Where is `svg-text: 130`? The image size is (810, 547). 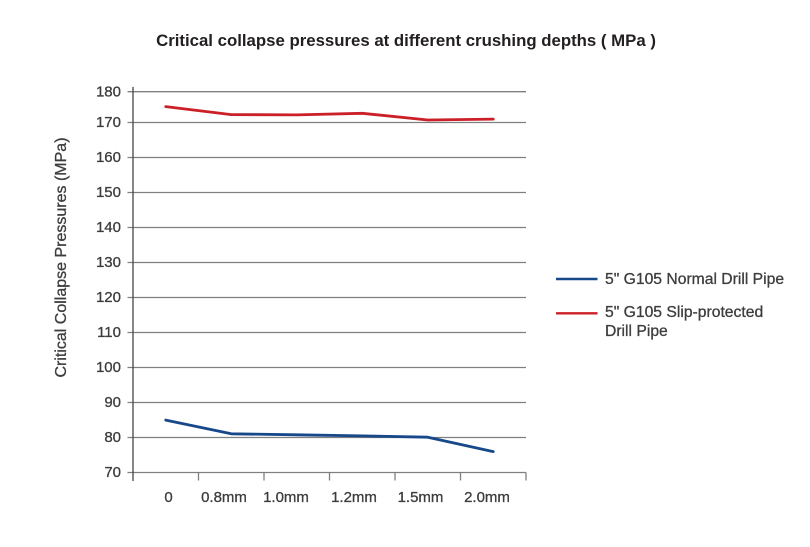 svg-text: 130 is located at coordinates (108, 262).